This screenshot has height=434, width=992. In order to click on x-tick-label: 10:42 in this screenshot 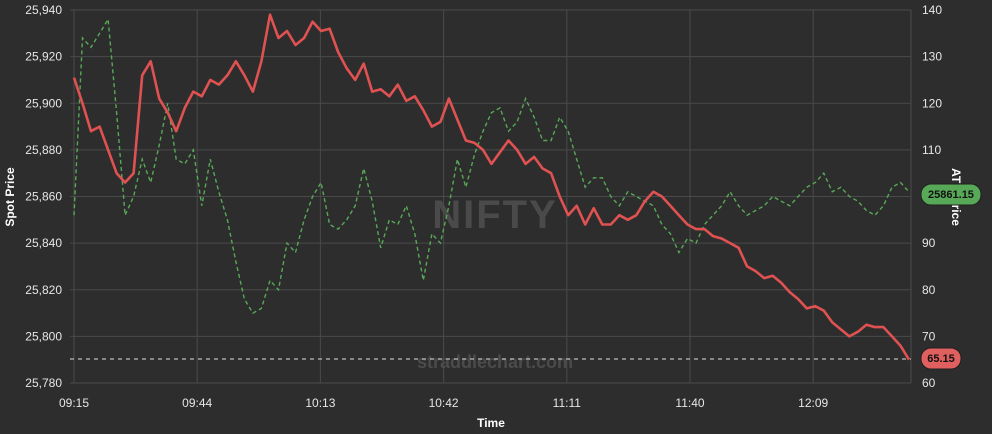, I will do `click(444, 403)`.